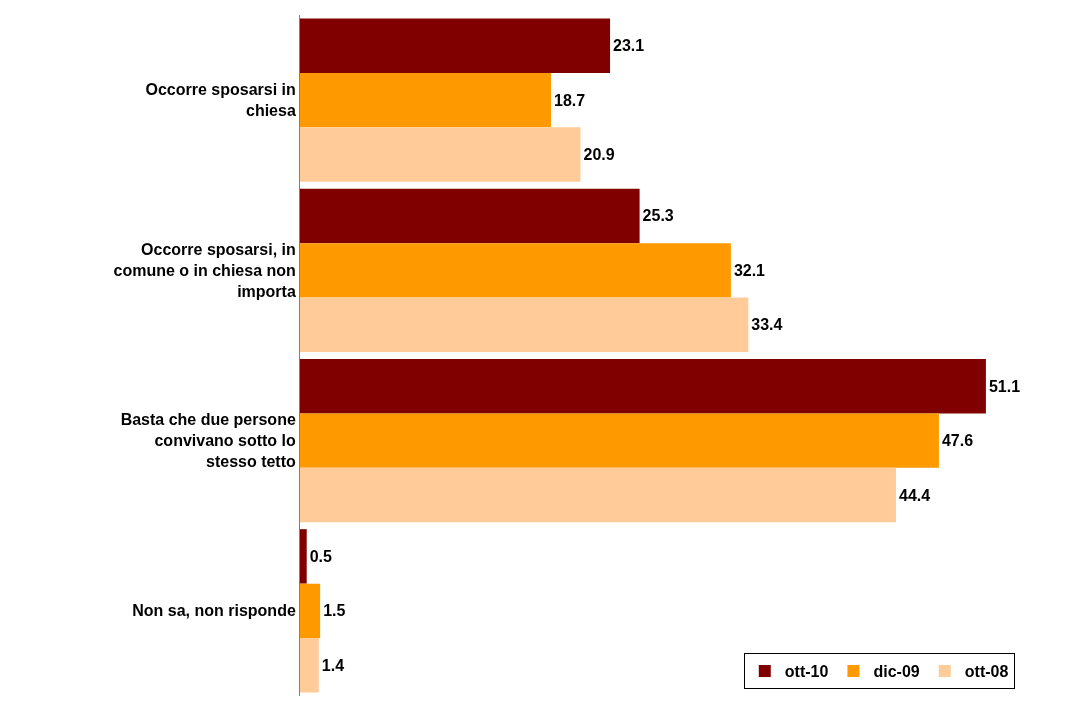 Image resolution: width=1092 pixels, height=711 pixels. What do you see at coordinates (334, 611) in the screenshot?
I see `data-label: 1.5` at bounding box center [334, 611].